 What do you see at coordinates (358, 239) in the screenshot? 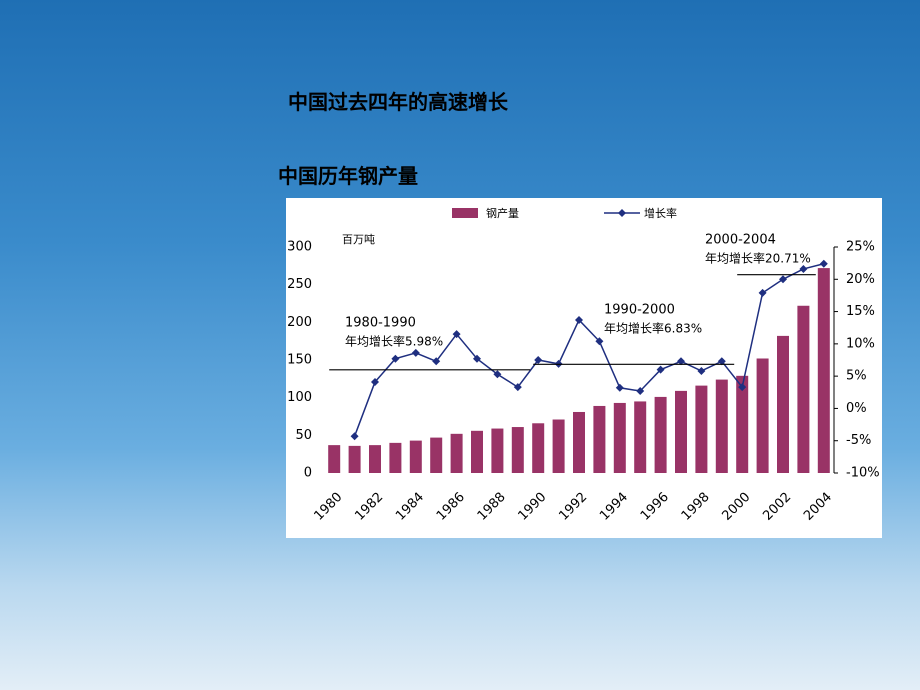
I see `y-axis-unit: 百万吨` at bounding box center [358, 239].